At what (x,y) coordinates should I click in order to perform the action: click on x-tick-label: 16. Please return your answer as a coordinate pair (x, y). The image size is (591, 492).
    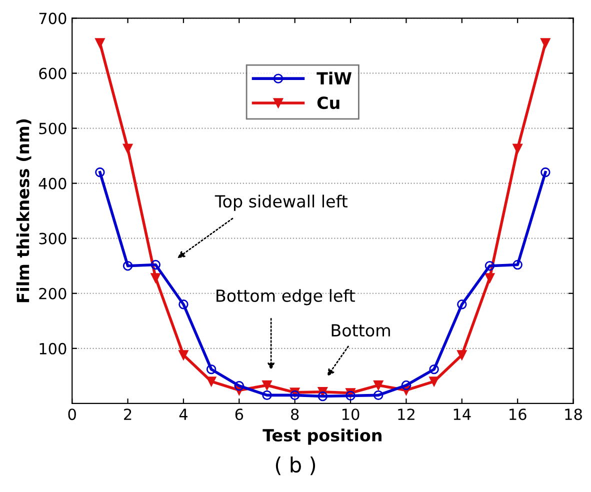
    Looking at the image, I should click on (518, 414).